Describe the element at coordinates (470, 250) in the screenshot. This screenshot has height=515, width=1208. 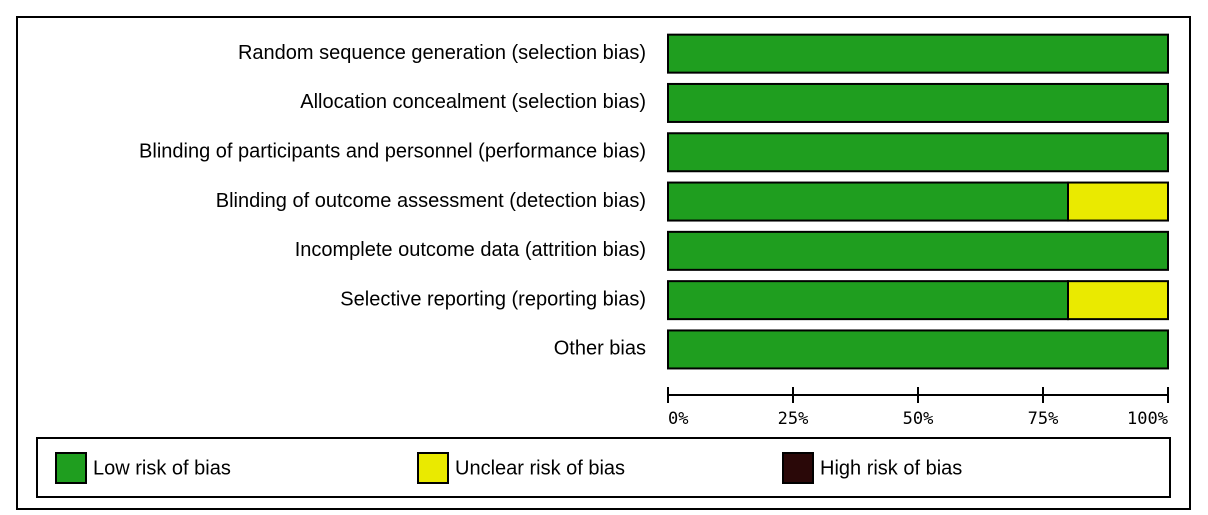
I see `category-label: Incomplete outcome data (attrition bias)` at that location.